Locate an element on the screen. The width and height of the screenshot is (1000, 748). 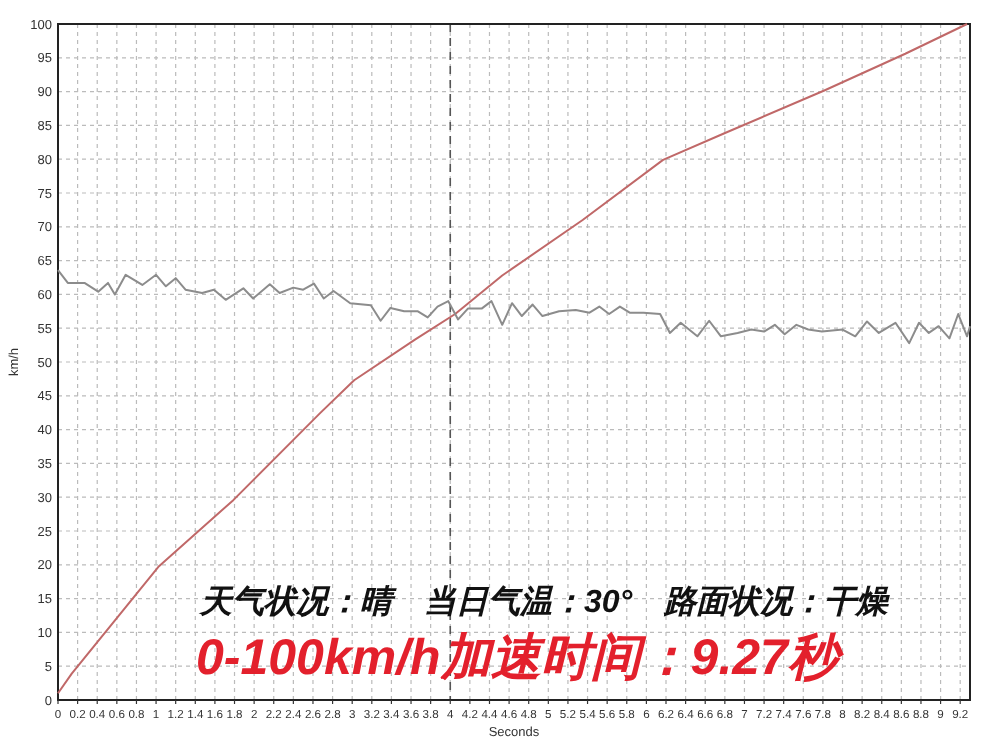
annotation: 0-100km/h加速时间：9.27秒 is located at coordinates (520, 658).